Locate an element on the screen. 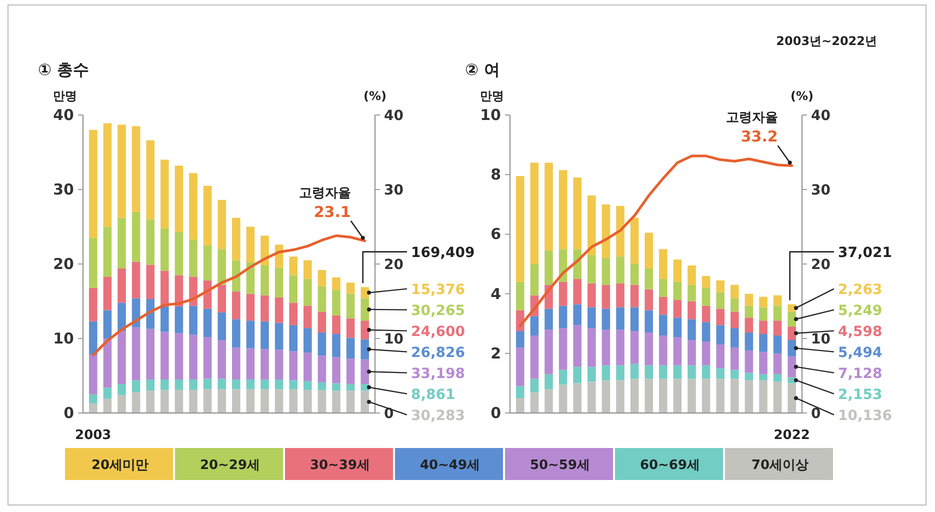 The image size is (935, 512). y2-tick-label: 30 is located at coordinates (394, 190).